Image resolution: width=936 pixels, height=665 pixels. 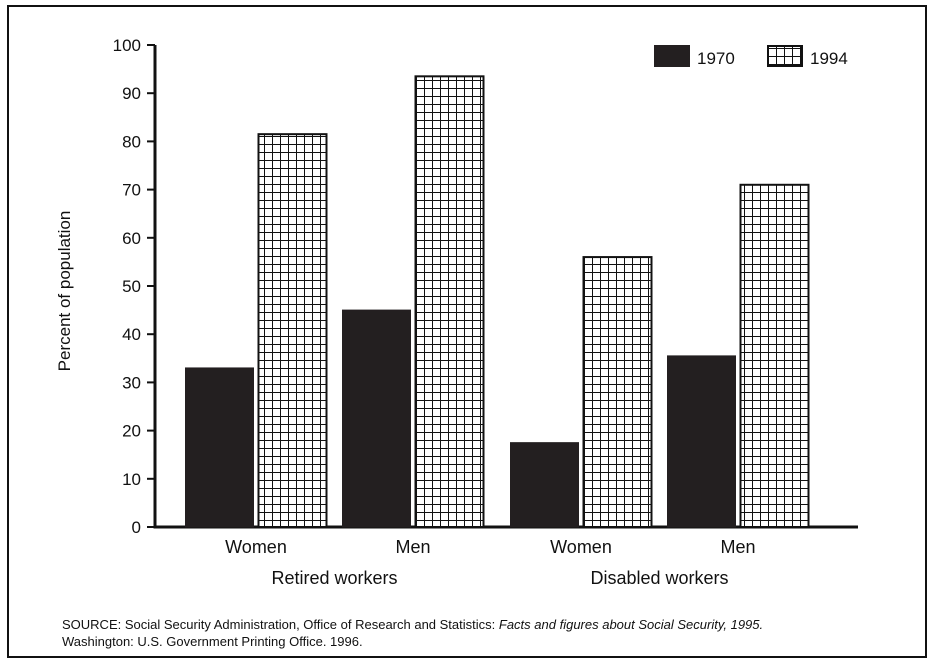 What do you see at coordinates (131, 479) in the screenshot?
I see `y-tick-label: 10` at bounding box center [131, 479].